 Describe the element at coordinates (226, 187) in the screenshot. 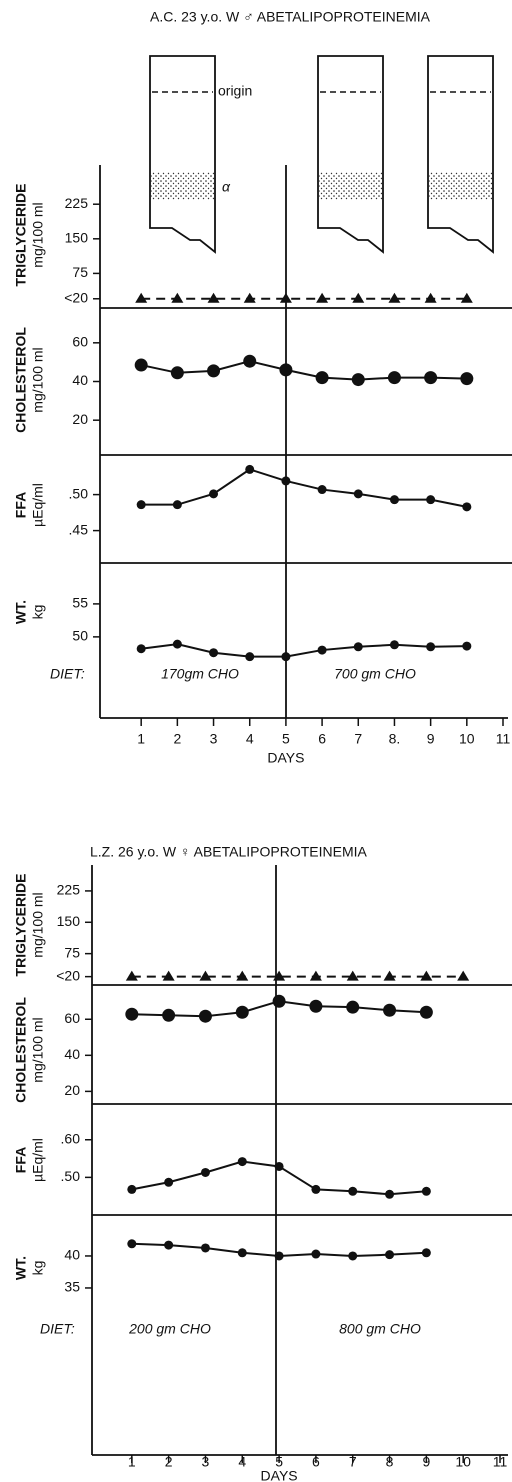

I see `annotation: α` at that location.